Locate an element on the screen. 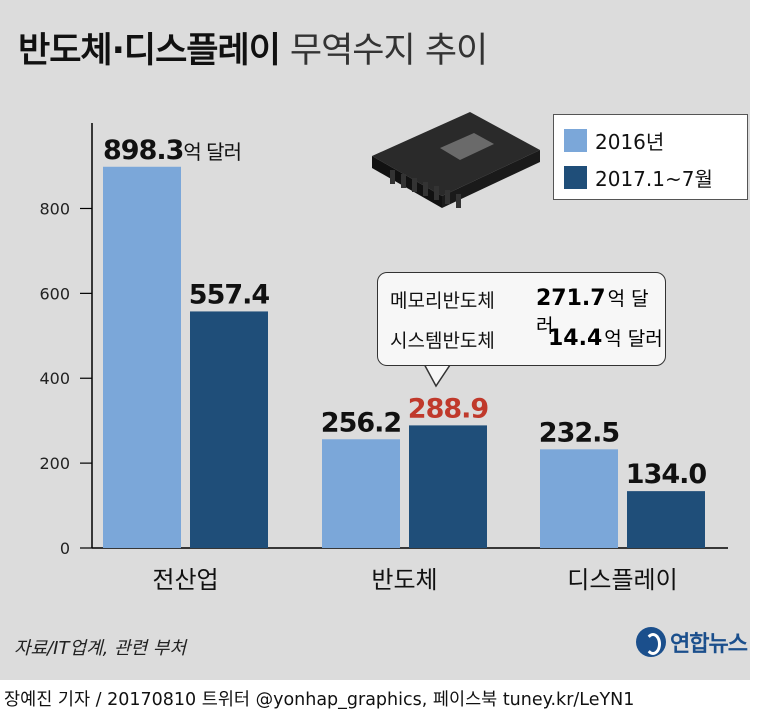 This screenshot has width=762, height=716. callout-label: 메모리반도체 is located at coordinates (442, 301).